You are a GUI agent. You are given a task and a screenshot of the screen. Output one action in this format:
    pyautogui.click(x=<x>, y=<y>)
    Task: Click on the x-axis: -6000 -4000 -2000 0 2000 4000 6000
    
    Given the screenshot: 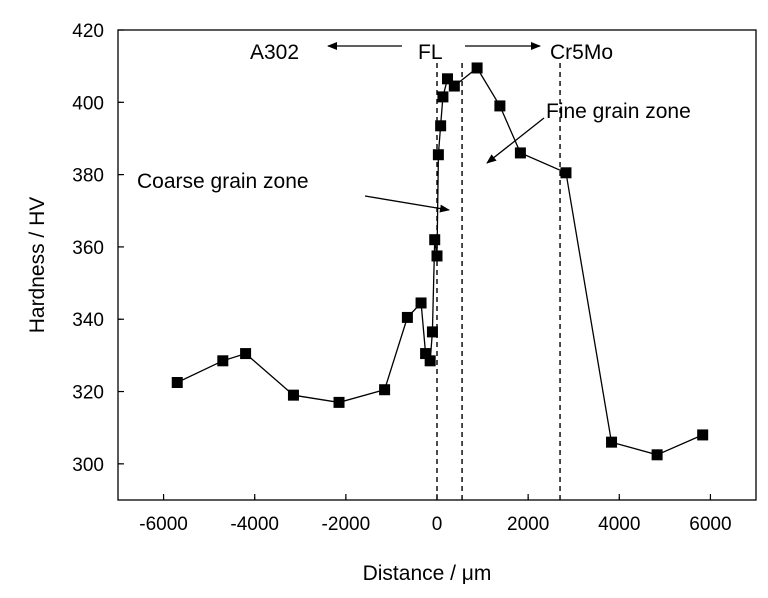 What is the action you would take?
    pyautogui.click(x=435, y=514)
    